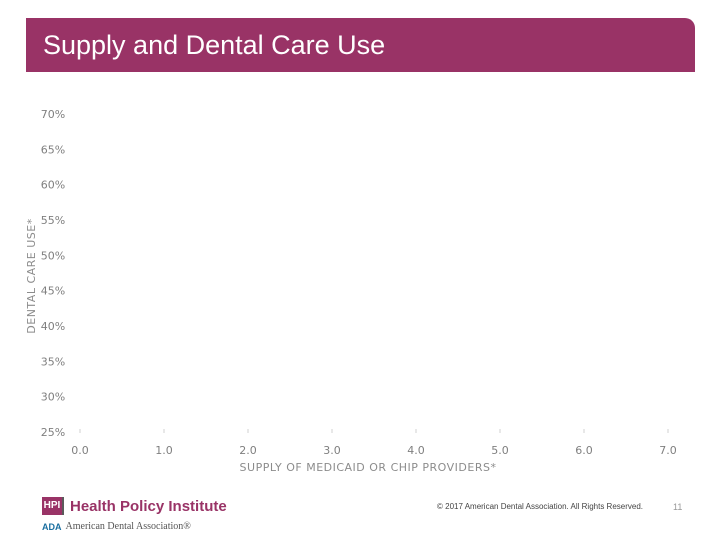 This screenshot has width=720, height=540. Describe the element at coordinates (53, 149) in the screenshot. I see `y-tick-label: 65%` at that location.